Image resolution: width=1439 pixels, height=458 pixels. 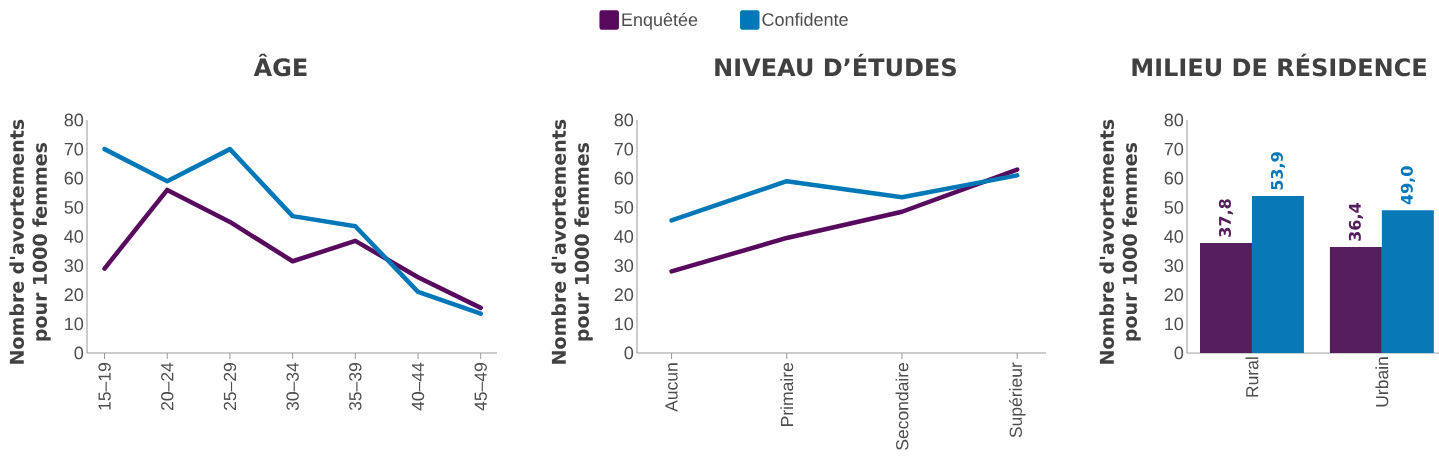 What do you see at coordinates (835, 65) in the screenshot?
I see `chart-title: NIVEAU D’ÉTUDES` at bounding box center [835, 65].